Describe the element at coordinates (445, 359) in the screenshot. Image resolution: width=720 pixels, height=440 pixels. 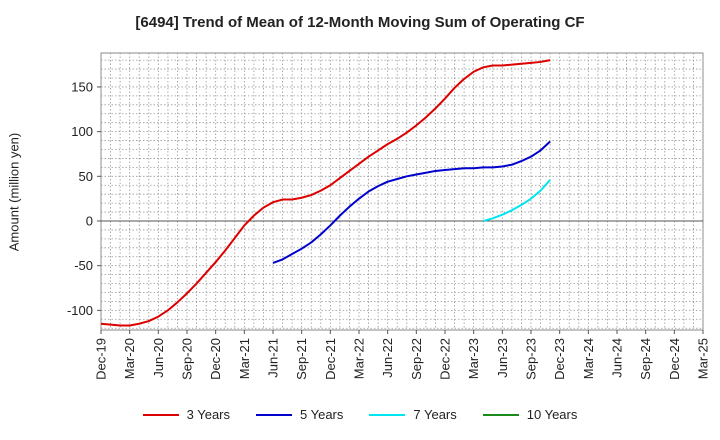
I see `x-tick-label: Dec-22` at that location.